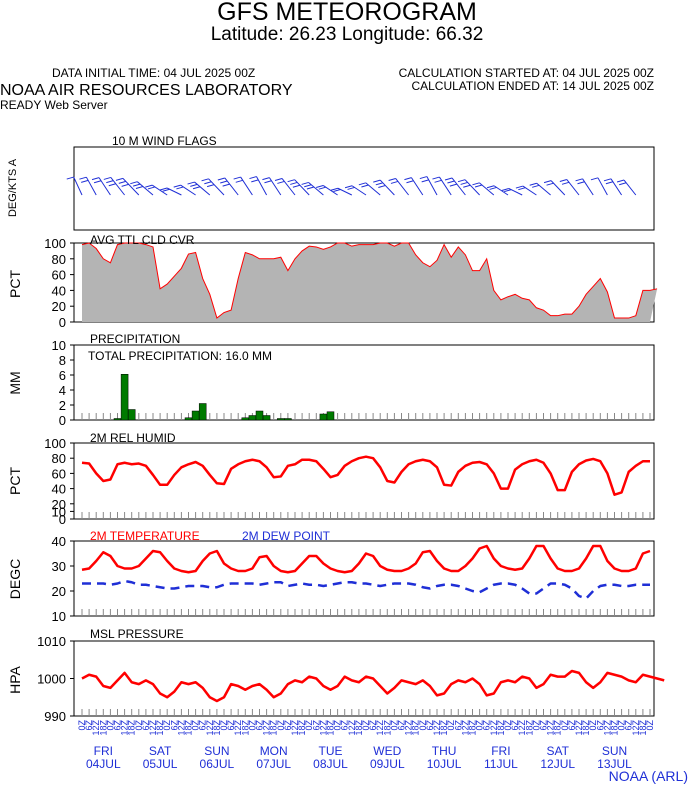 This screenshot has width=694, height=788. What do you see at coordinates (347, 34) in the screenshot?
I see `location-subtitle: Latitude: 26.23 Longitude: 66.32` at bounding box center [347, 34].